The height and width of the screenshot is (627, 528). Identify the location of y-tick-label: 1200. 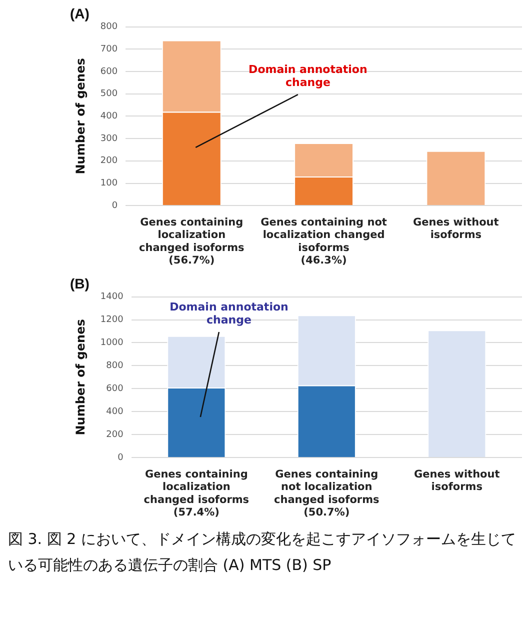
(112, 320).